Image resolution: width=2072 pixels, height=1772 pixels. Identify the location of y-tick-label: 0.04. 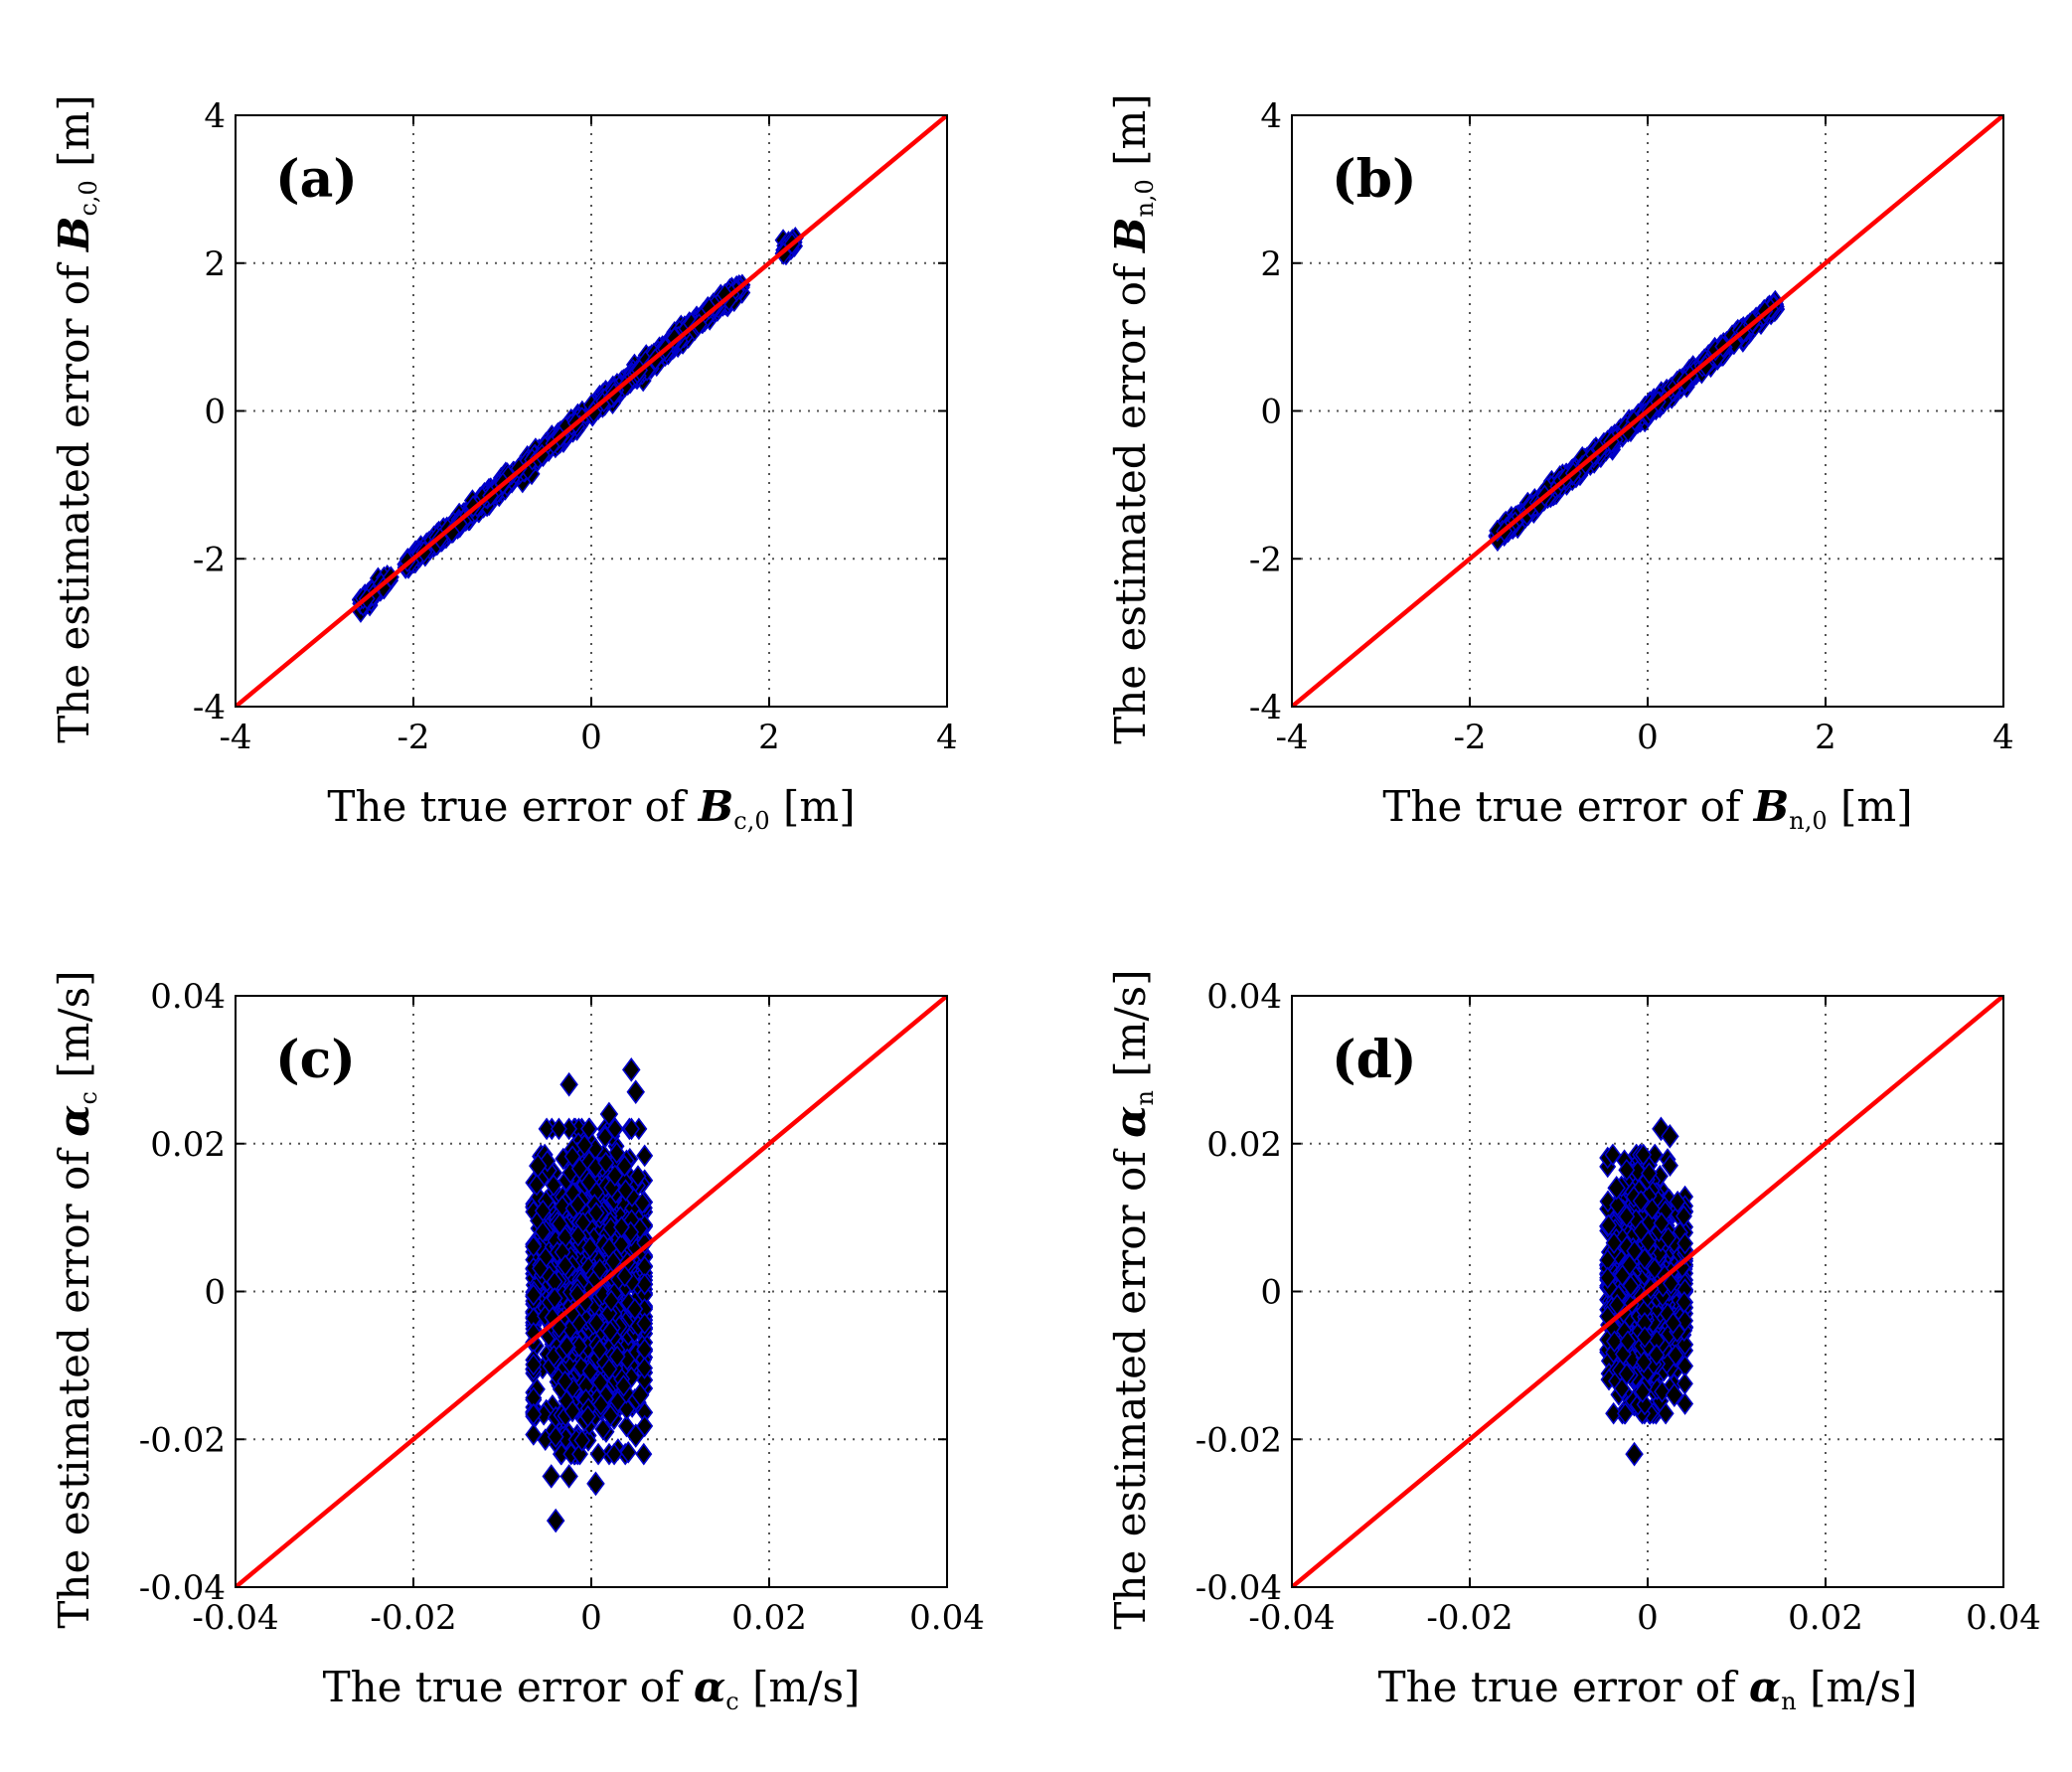
(1244, 997).